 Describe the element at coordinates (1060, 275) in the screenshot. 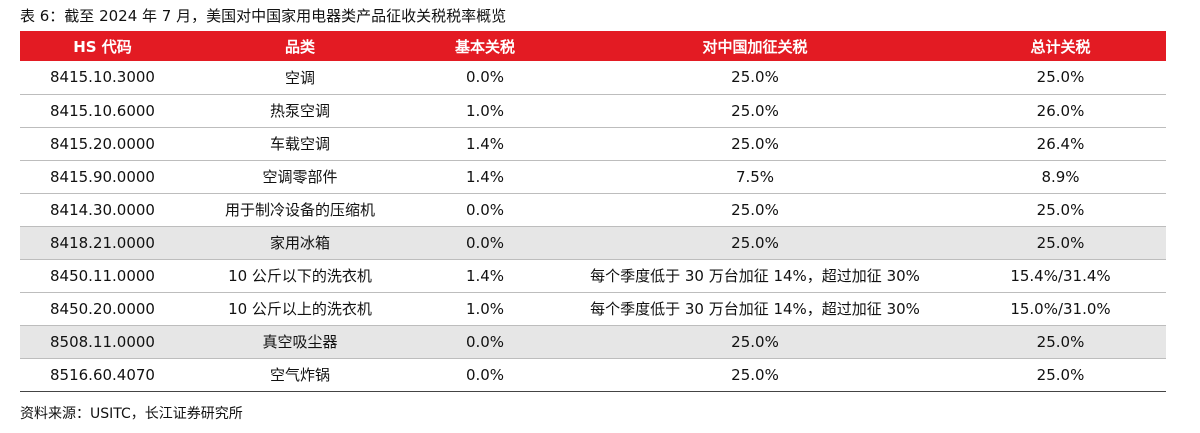

I see `total-tariff-cell: 15.4%/31.4%` at that location.